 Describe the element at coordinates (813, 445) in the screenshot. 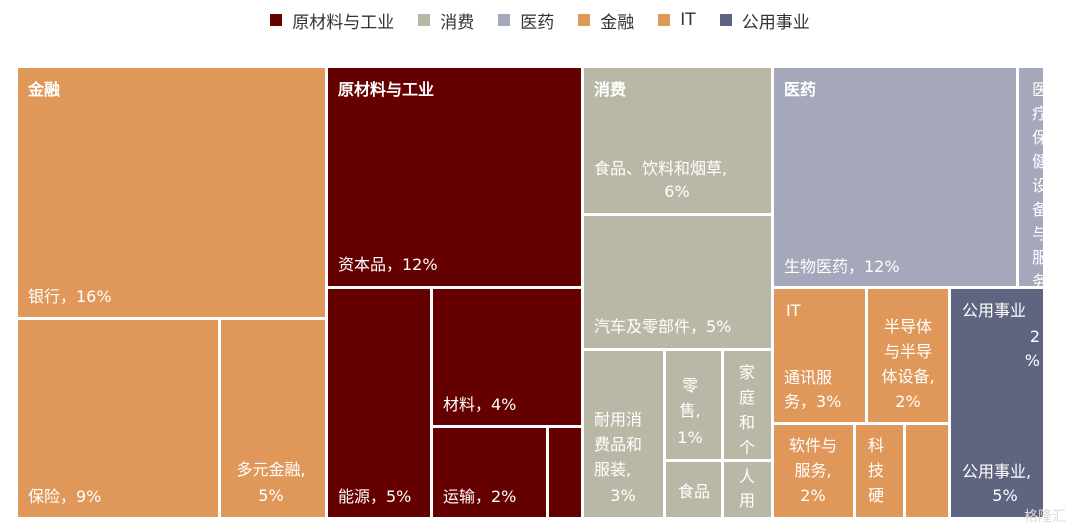

I see `tile-label: 软件与` at that location.